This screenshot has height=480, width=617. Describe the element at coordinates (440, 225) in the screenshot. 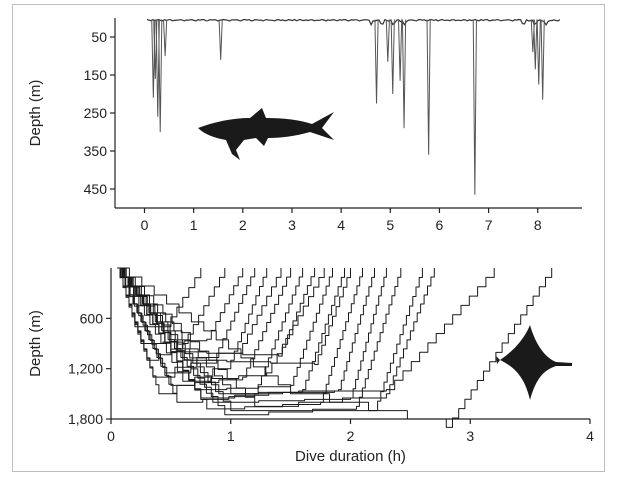

I see `top-x-tick-label: 6` at that location.